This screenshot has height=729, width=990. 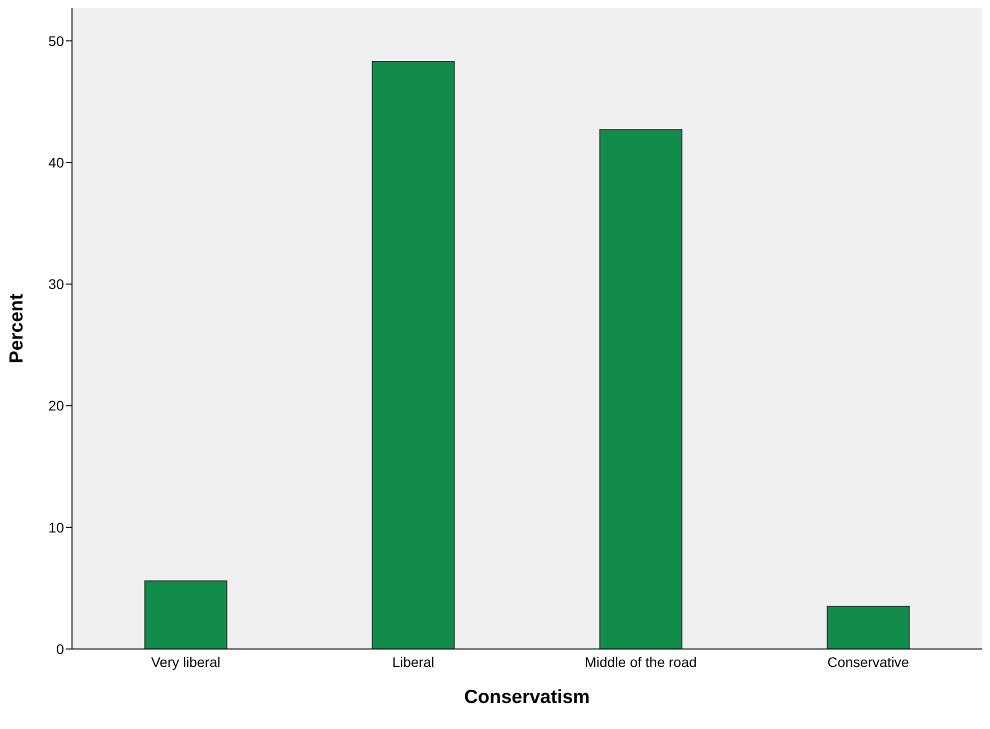 What do you see at coordinates (413, 662) in the screenshot?
I see `x-tick-label: Liberal` at bounding box center [413, 662].